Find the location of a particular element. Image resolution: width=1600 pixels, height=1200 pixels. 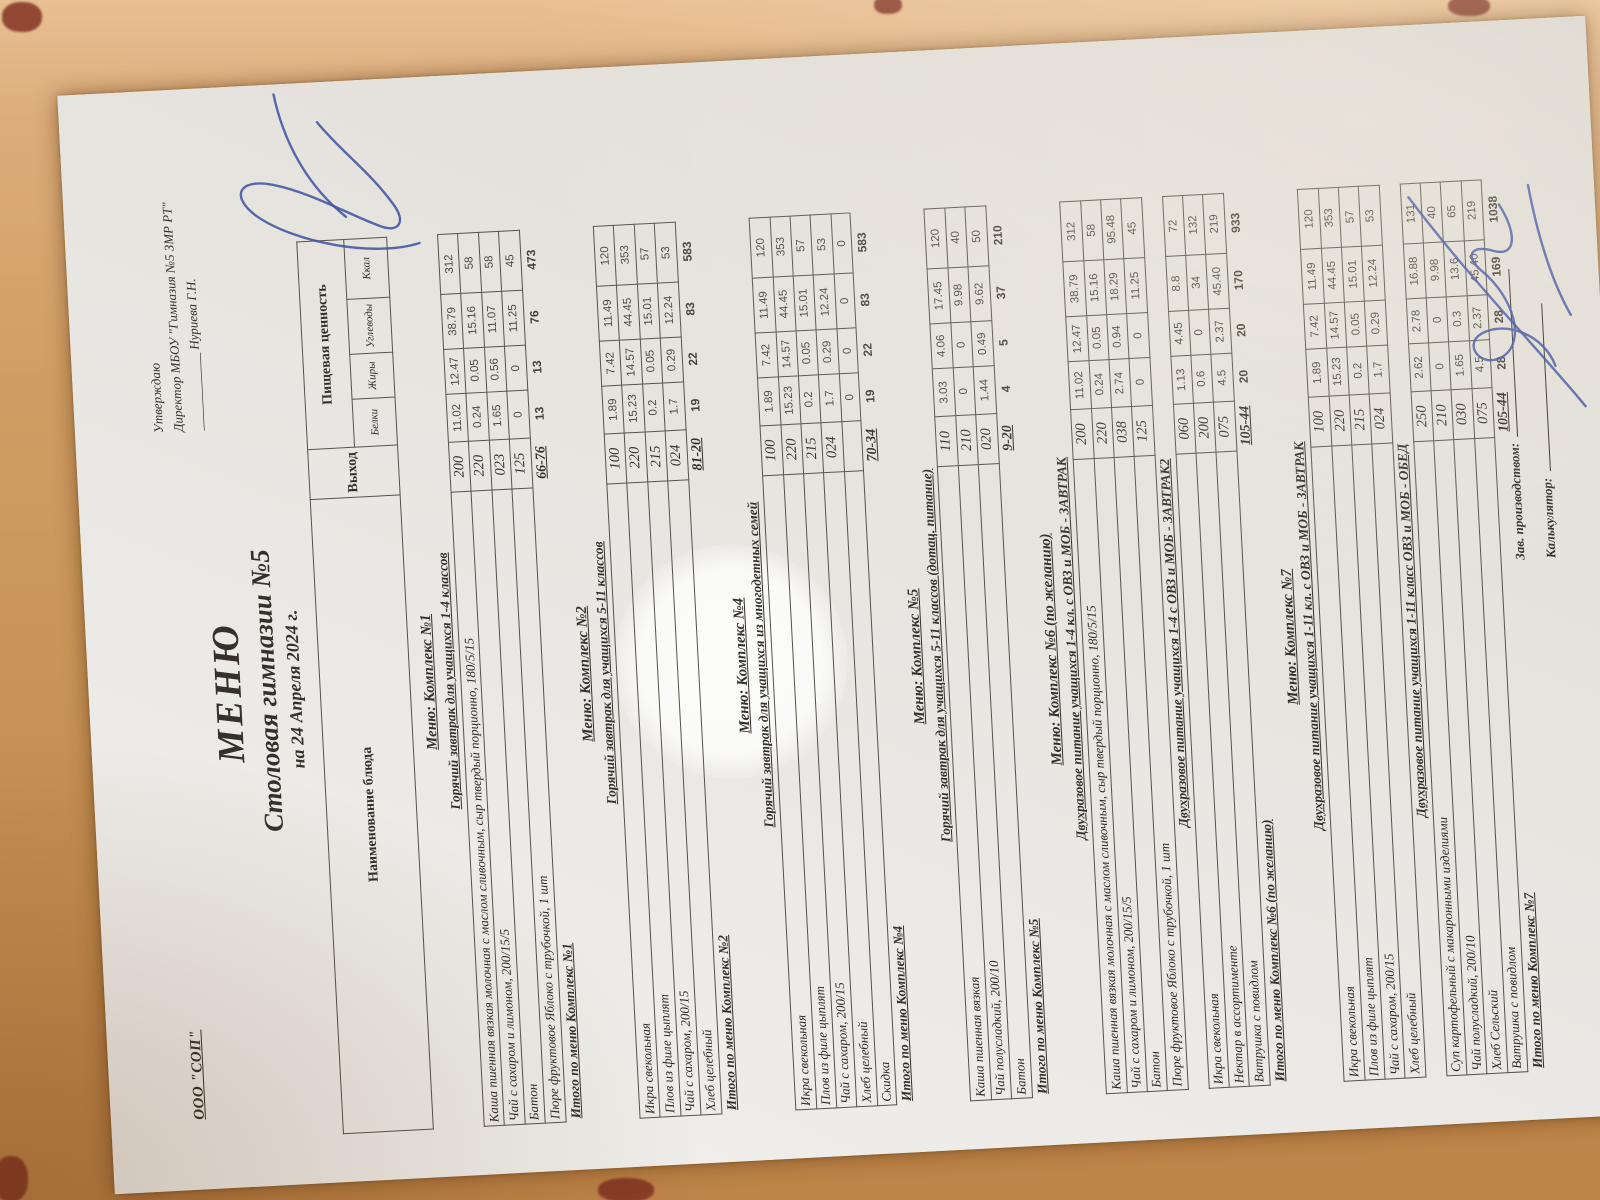

total-fat: 22 is located at coordinates (867, 349).